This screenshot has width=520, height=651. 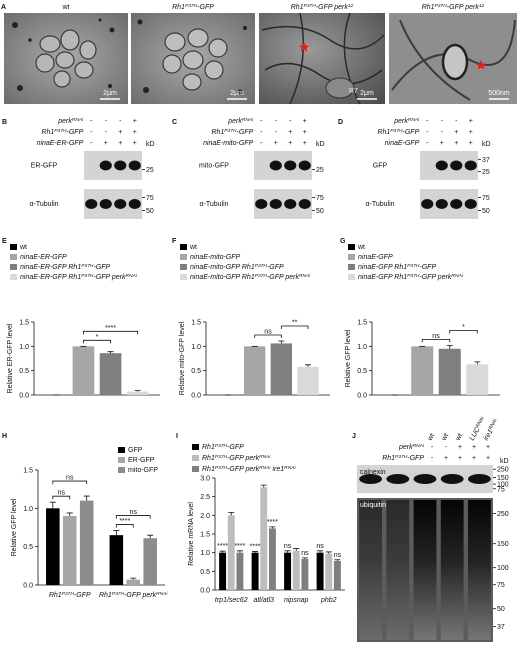 What do you see at coordinates (110, 93) in the screenshot?
I see `scale-bar-label: 2μm` at bounding box center [110, 93].